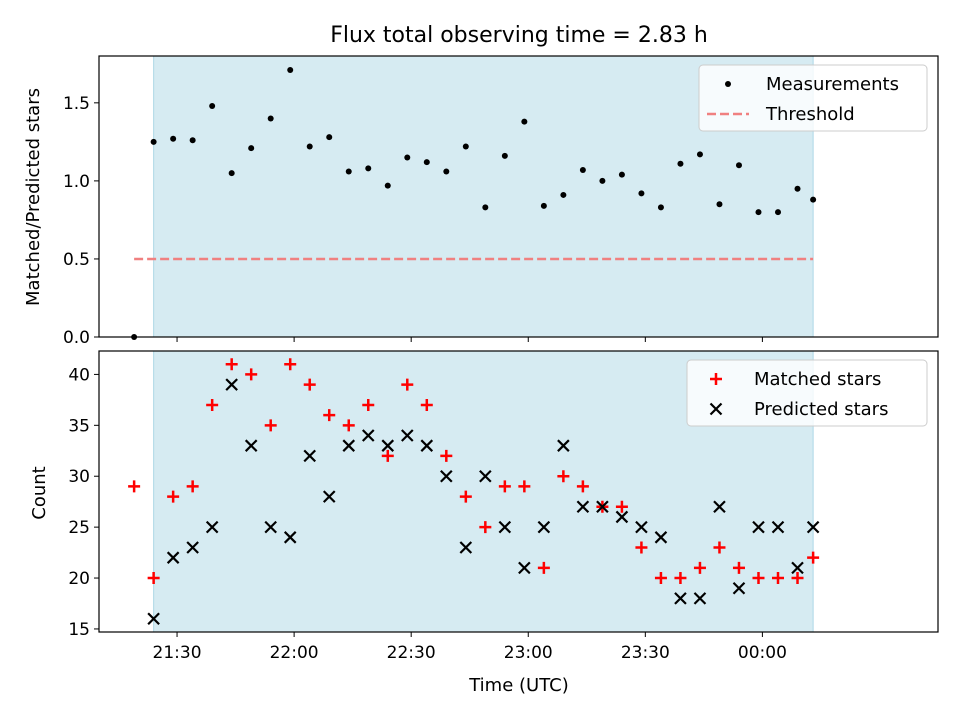 The image size is (960, 720). Describe the element at coordinates (728, 84) in the screenshot. I see `legend-dot-marker` at that location.